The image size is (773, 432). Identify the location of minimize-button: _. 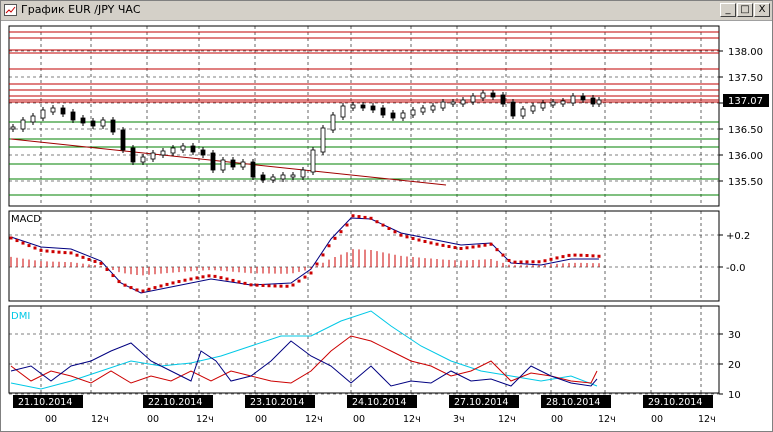
(728, 10).